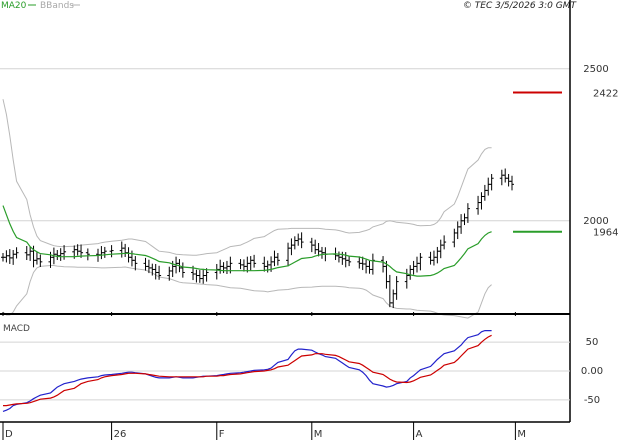 The image size is (627, 440). I want to click on legend: MA20 BBands, so click(40, 6).